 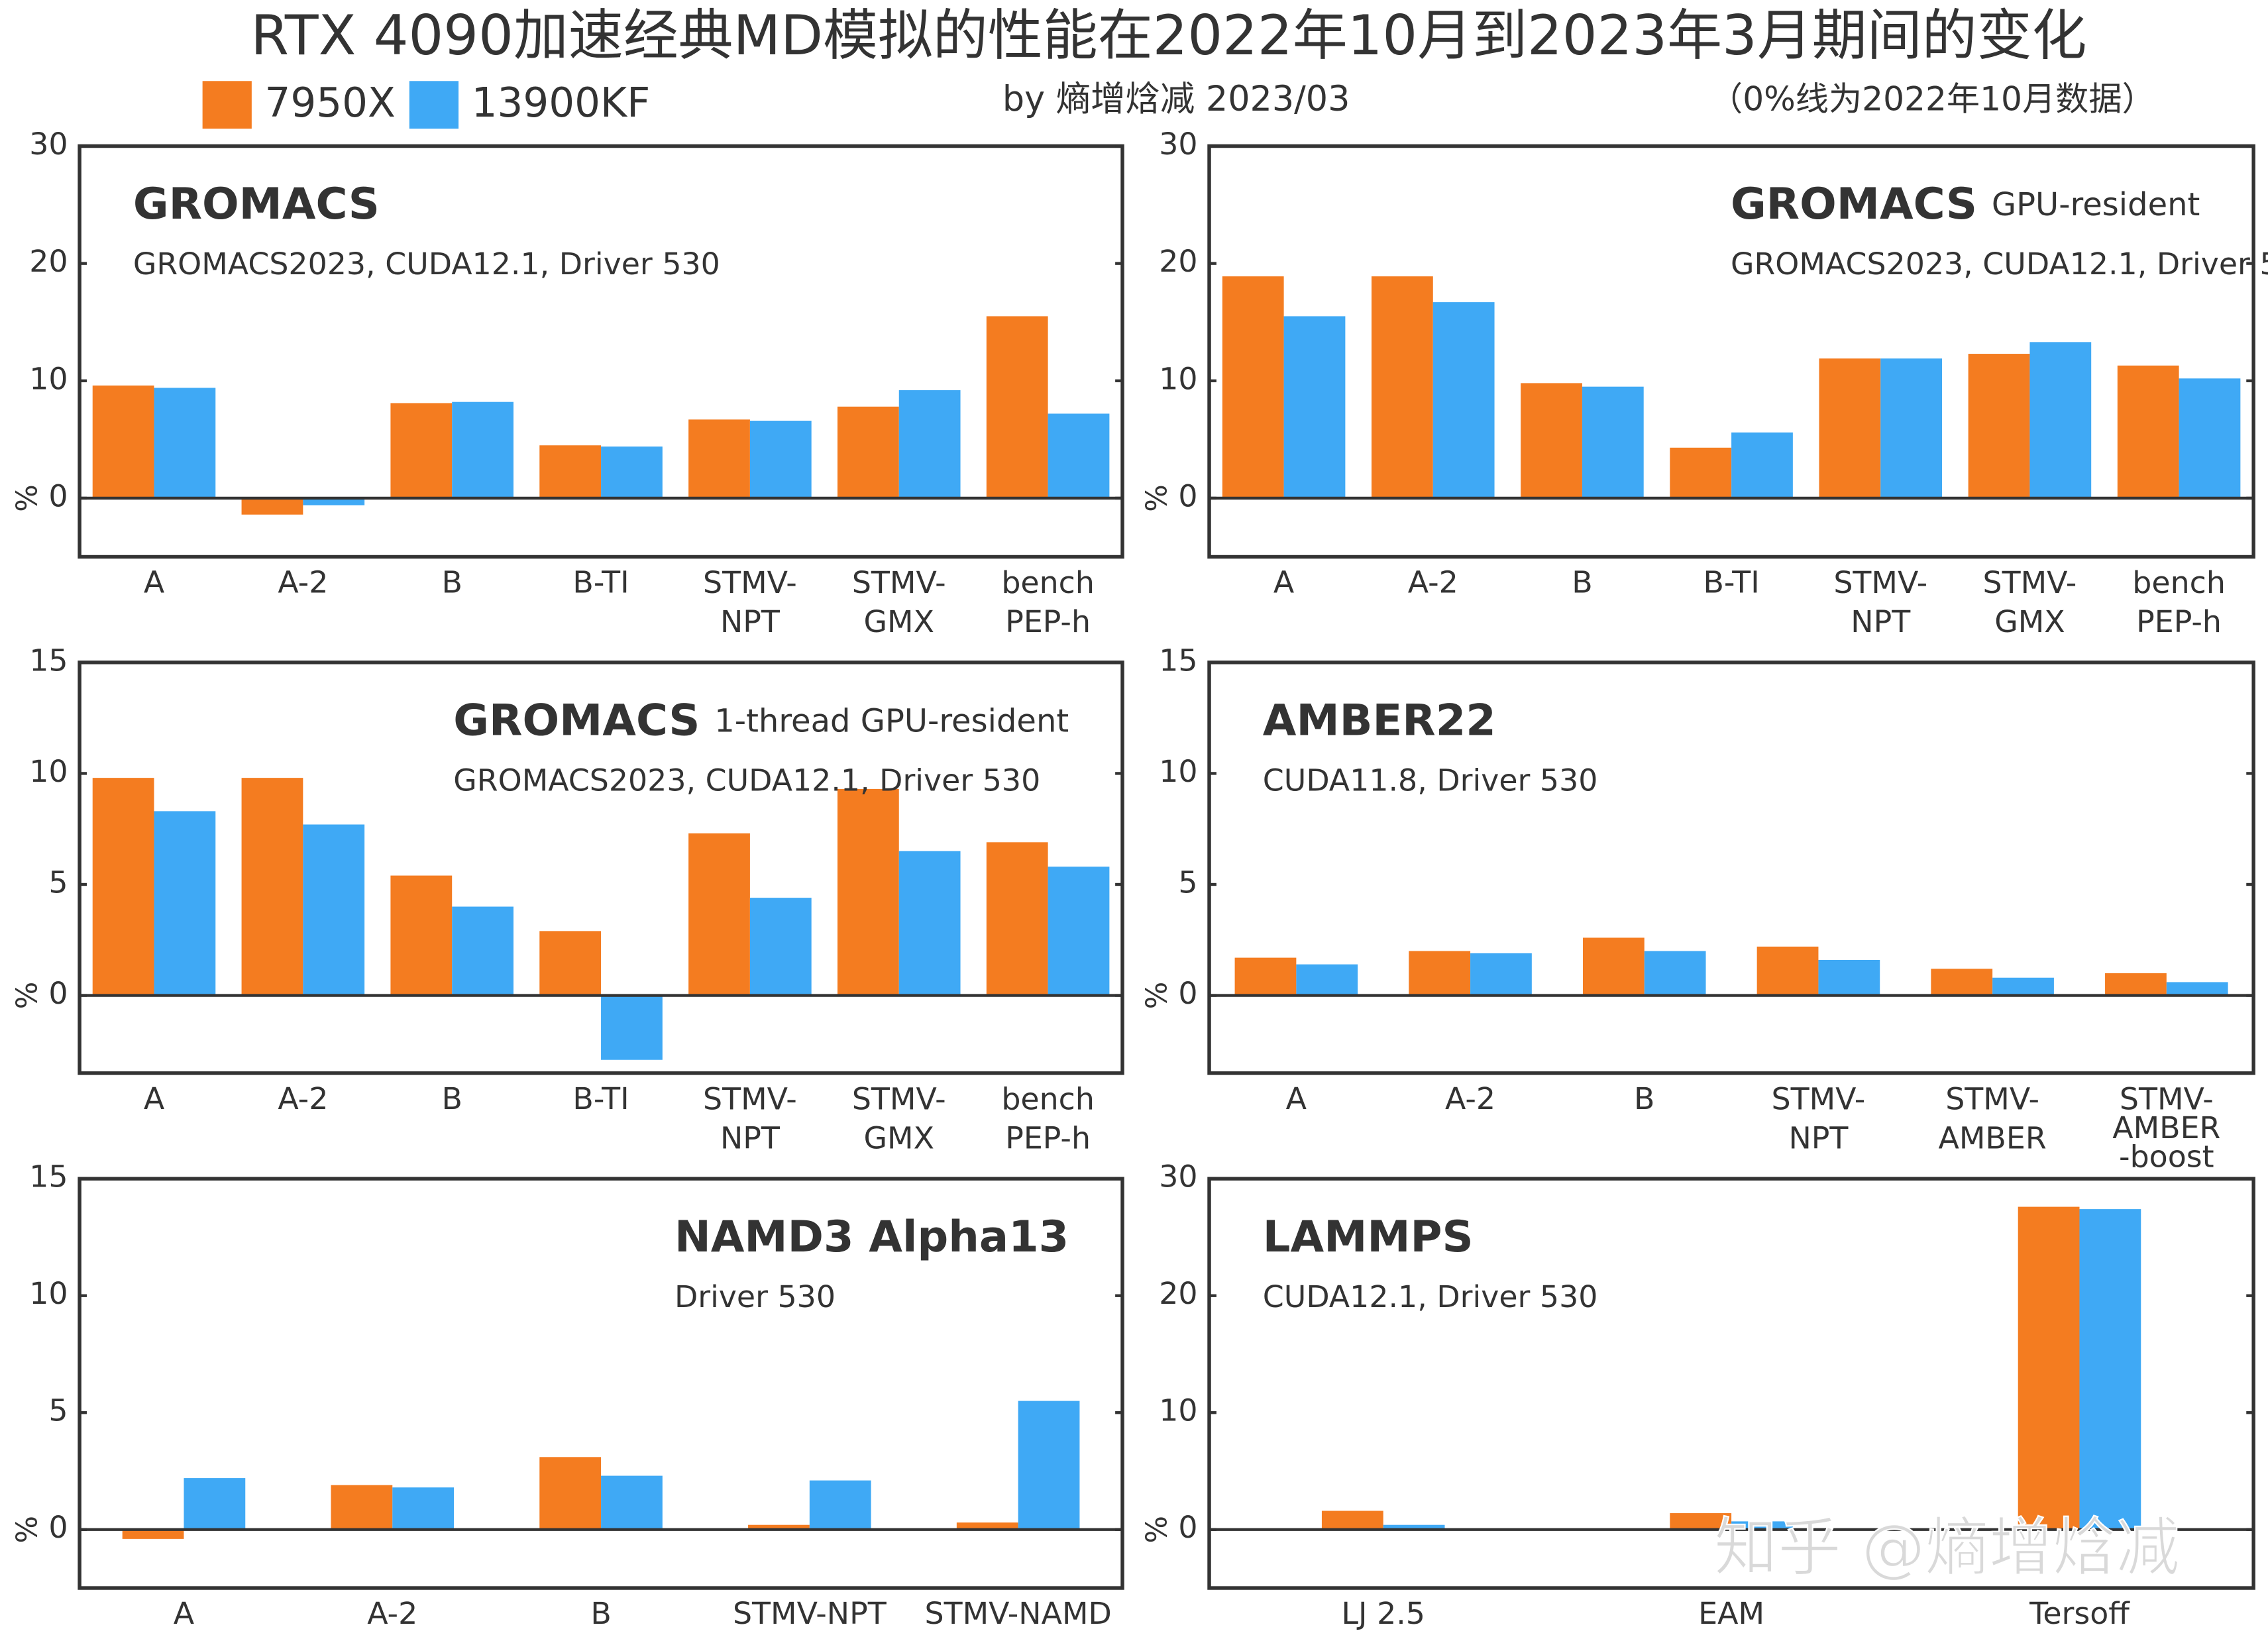 I want to click on panel-title: GROMACS, so click(x=256, y=204).